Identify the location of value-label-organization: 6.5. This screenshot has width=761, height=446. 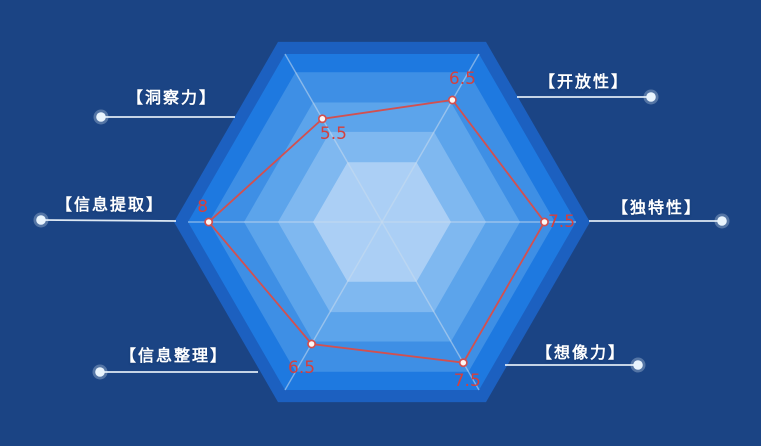
(302, 367).